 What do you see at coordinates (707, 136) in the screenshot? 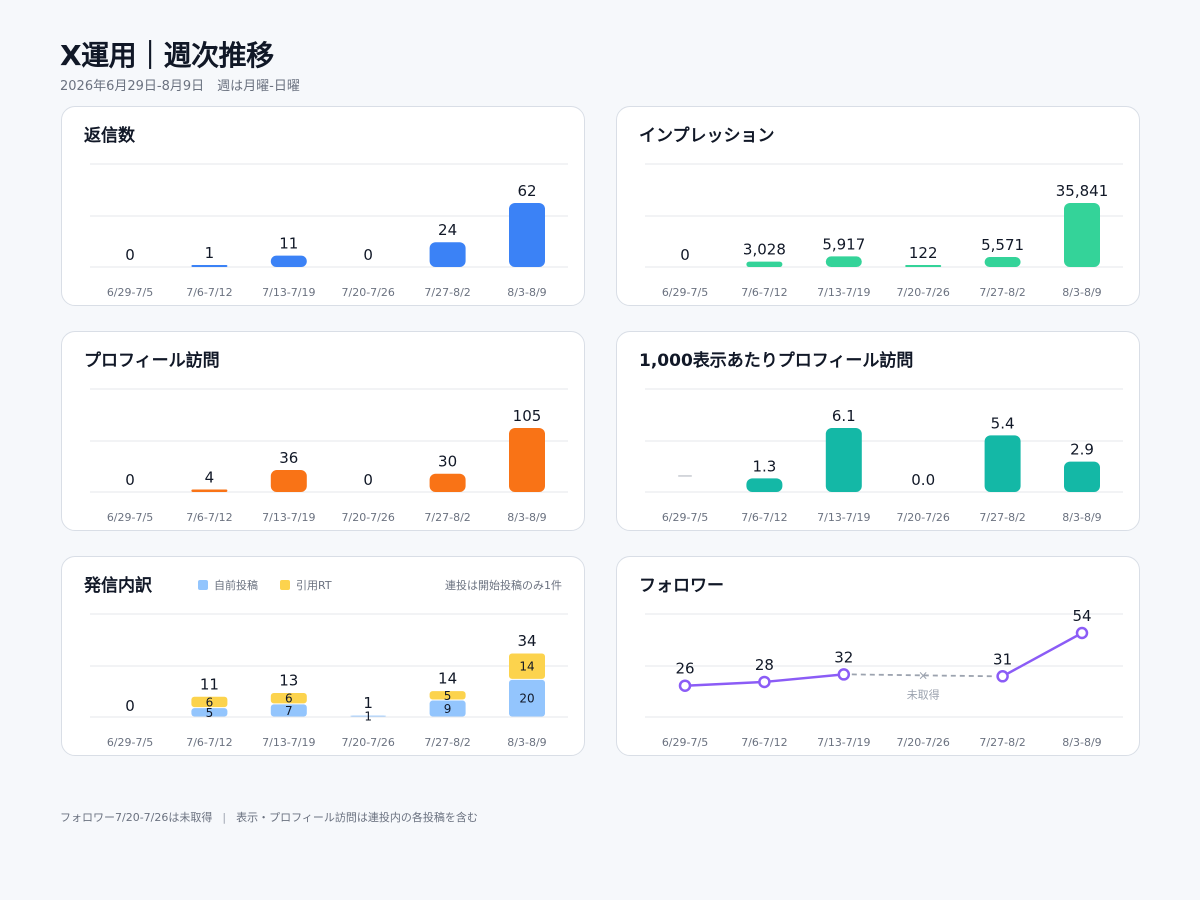
I see `card-title: インプレッション` at bounding box center [707, 136].